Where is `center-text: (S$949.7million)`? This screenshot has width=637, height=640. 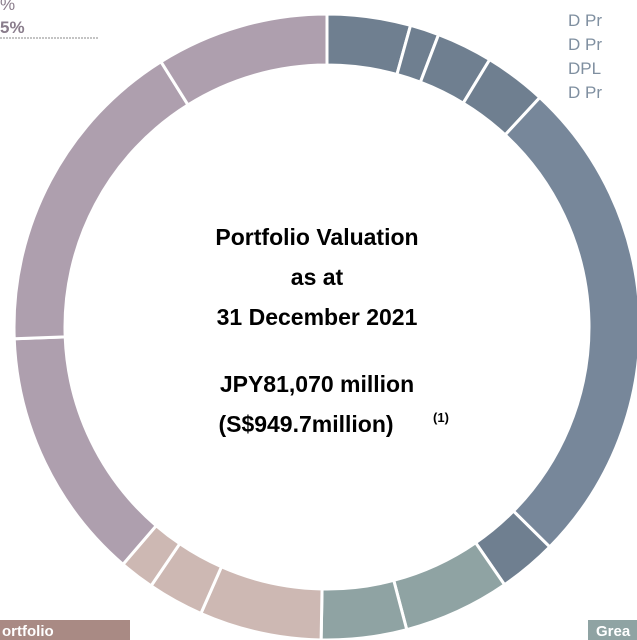 center-text: (S$949.7million) is located at coordinates (305, 424).